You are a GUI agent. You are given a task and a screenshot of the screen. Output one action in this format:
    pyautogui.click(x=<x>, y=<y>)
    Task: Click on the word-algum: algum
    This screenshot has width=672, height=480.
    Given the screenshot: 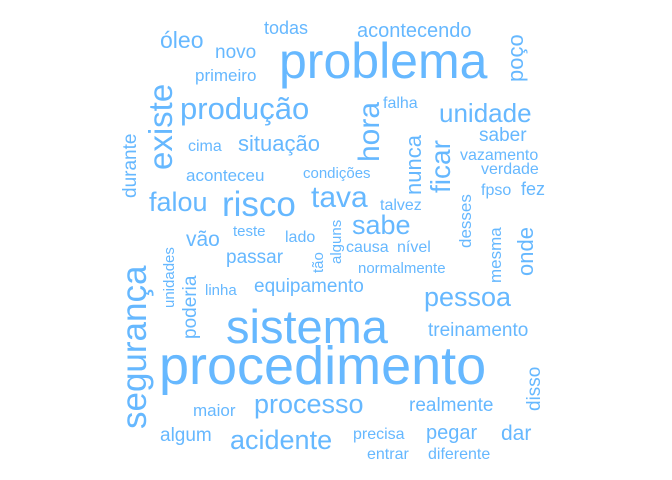 What is the action you would take?
    pyautogui.click(x=186, y=435)
    